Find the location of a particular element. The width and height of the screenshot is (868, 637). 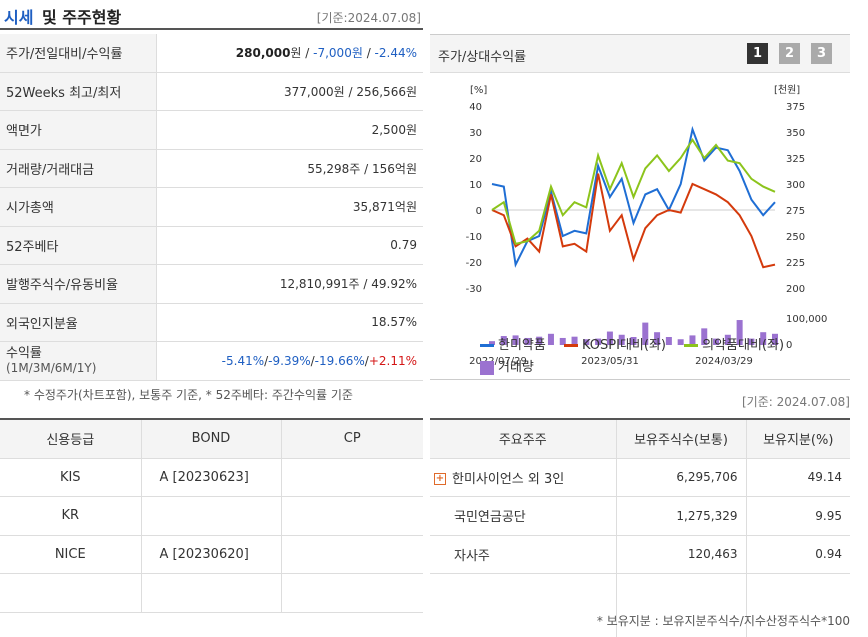

y-left-tick-label: -20 is located at coordinates (474, 263).